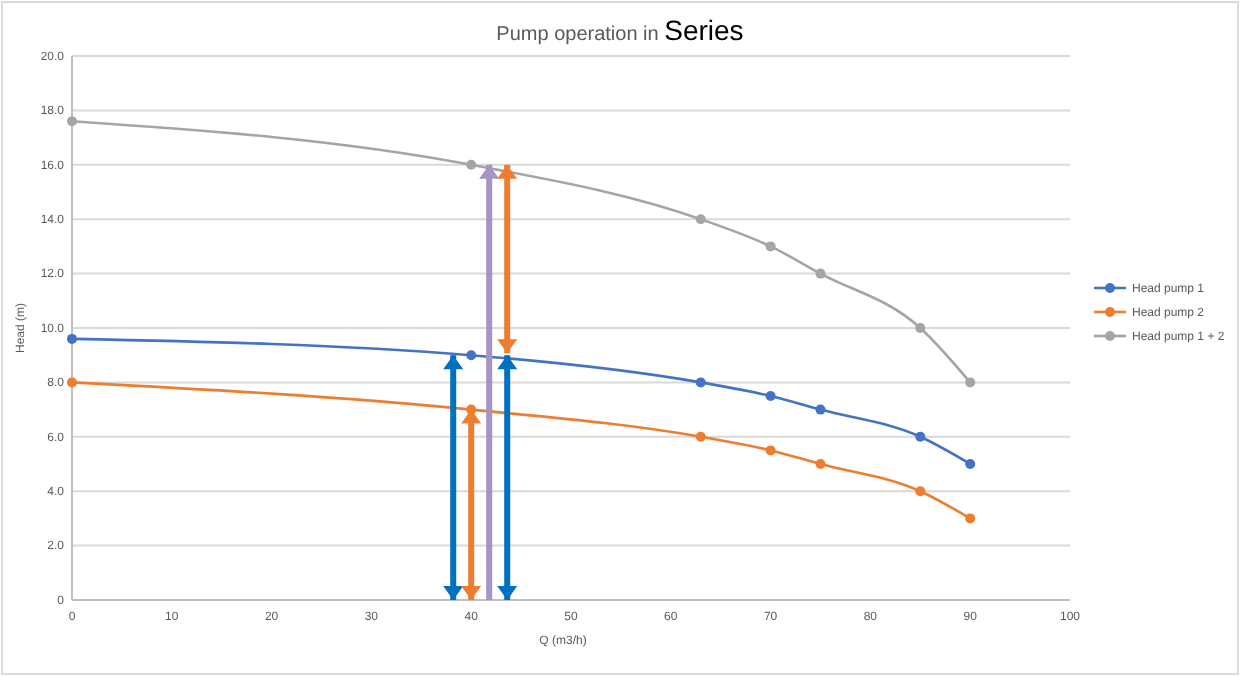 The width and height of the screenshot is (1240, 676). I want to click on chart-title: Pump operation in Series, so click(620, 30).